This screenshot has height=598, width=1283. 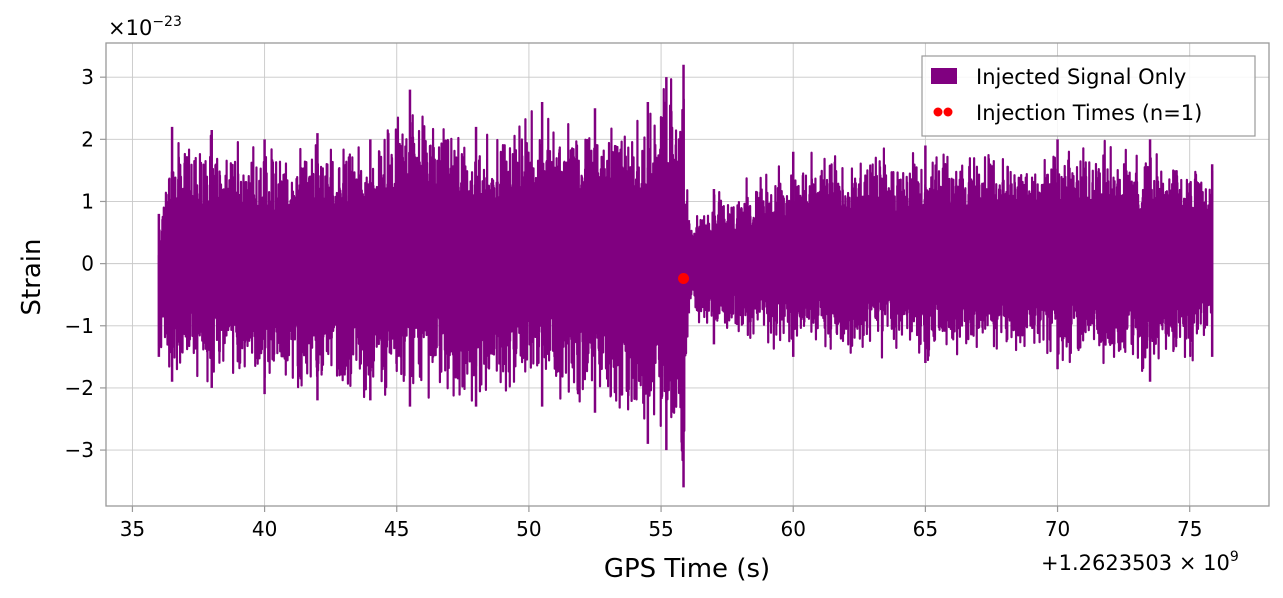 What do you see at coordinates (87, 139) in the screenshot?
I see `y-tick-label: 2` at bounding box center [87, 139].